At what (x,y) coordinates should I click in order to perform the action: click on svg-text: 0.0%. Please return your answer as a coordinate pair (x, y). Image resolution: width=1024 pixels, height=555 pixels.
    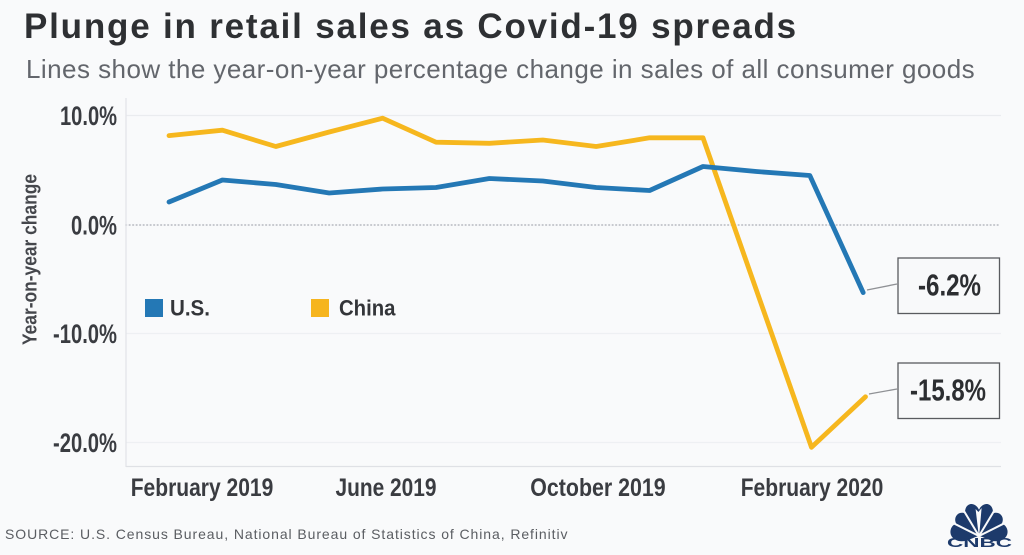
    Looking at the image, I should click on (94, 225).